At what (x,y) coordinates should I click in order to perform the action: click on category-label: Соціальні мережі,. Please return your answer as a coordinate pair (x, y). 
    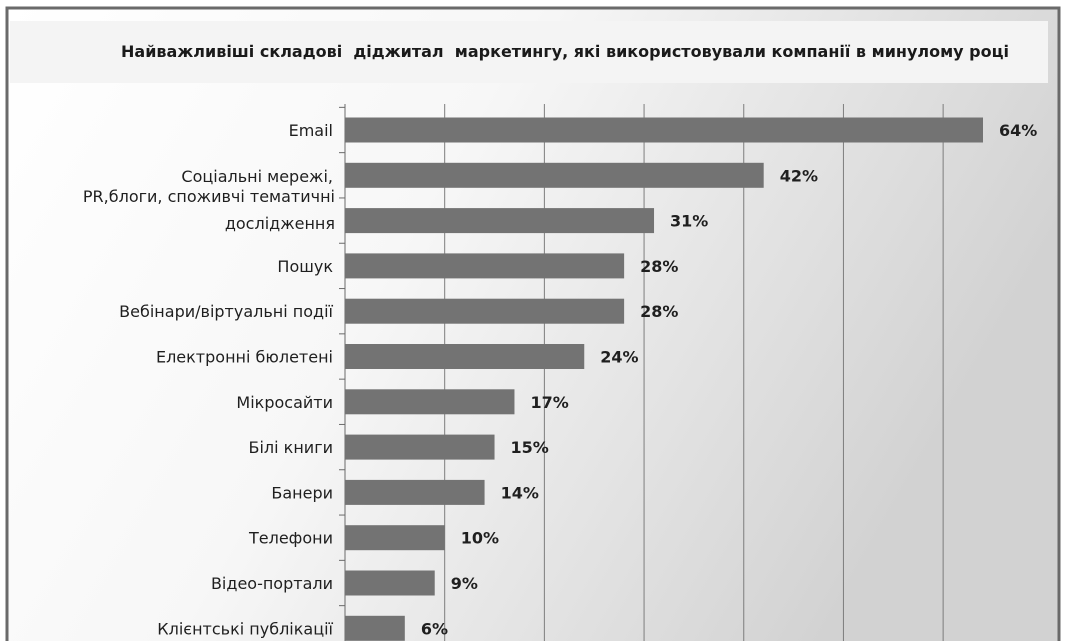
    Looking at the image, I should click on (257, 176).